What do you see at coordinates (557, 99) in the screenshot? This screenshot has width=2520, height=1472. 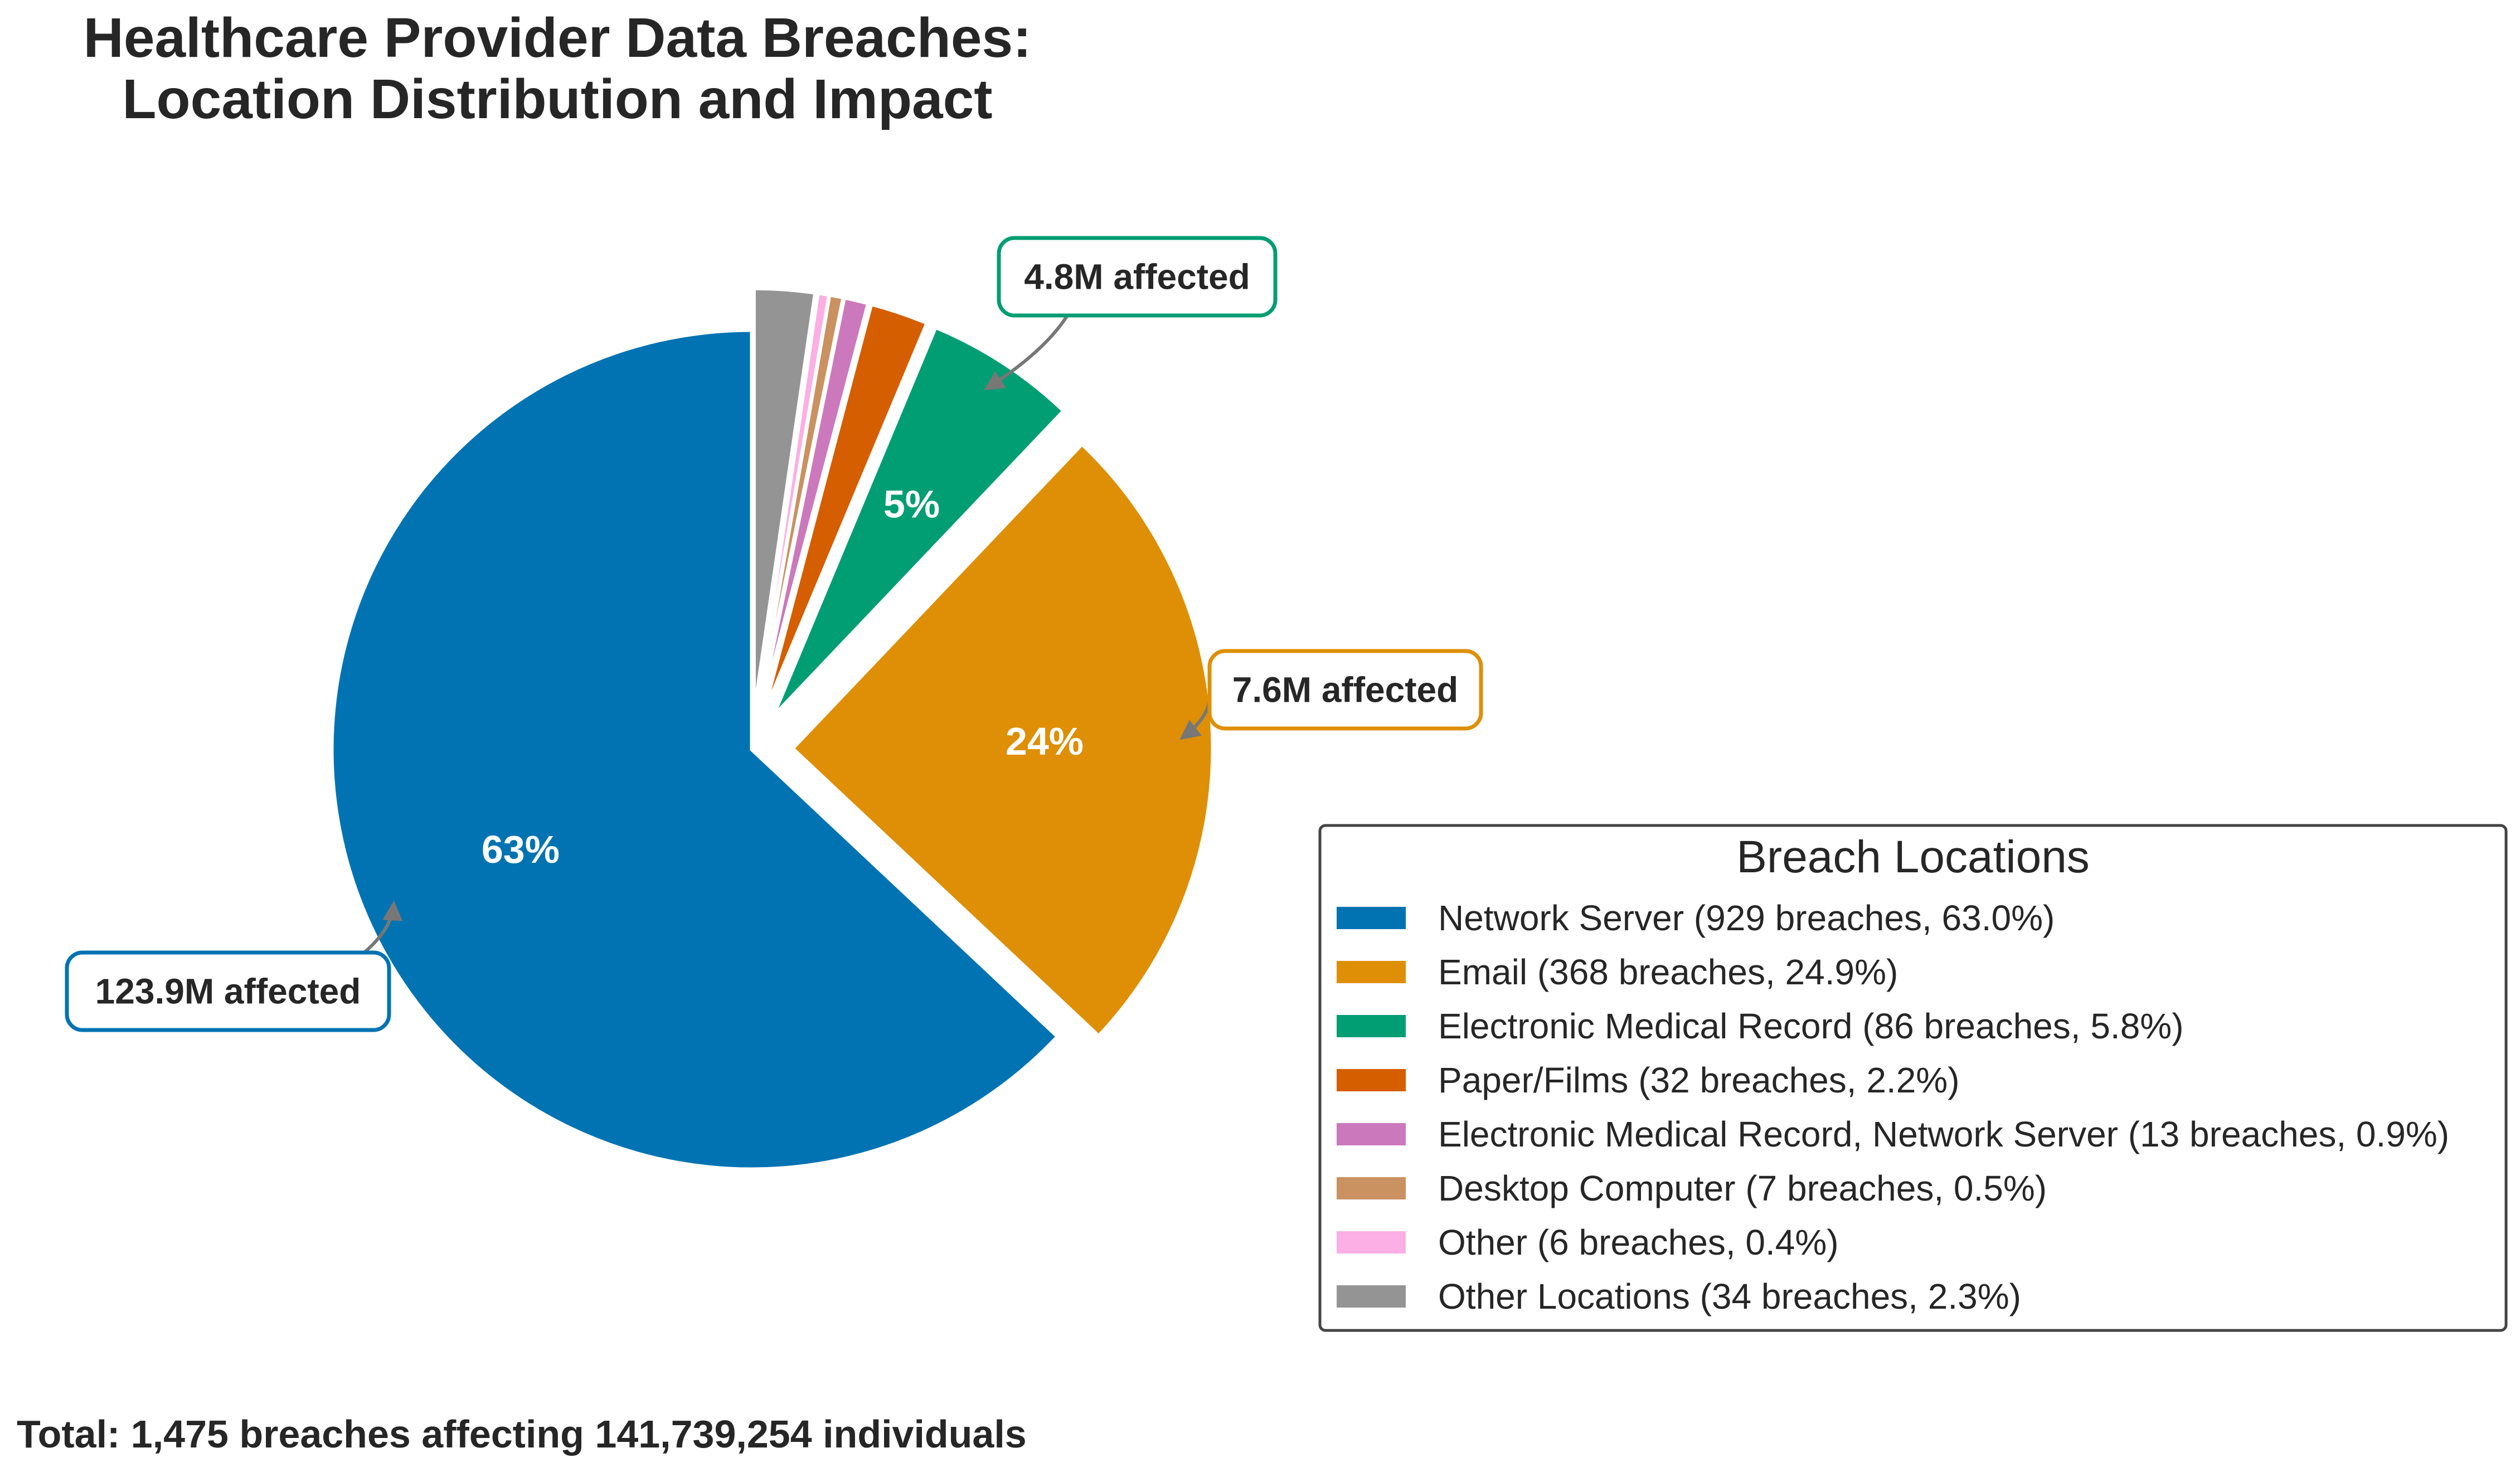 I see `chart-title-line-2: Location Distribution and Impact` at bounding box center [557, 99].